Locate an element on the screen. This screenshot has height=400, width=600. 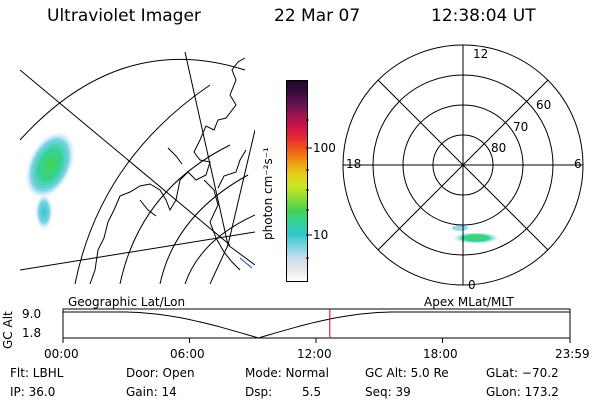
ip-label: IP: 36.0 is located at coordinates (33, 392).